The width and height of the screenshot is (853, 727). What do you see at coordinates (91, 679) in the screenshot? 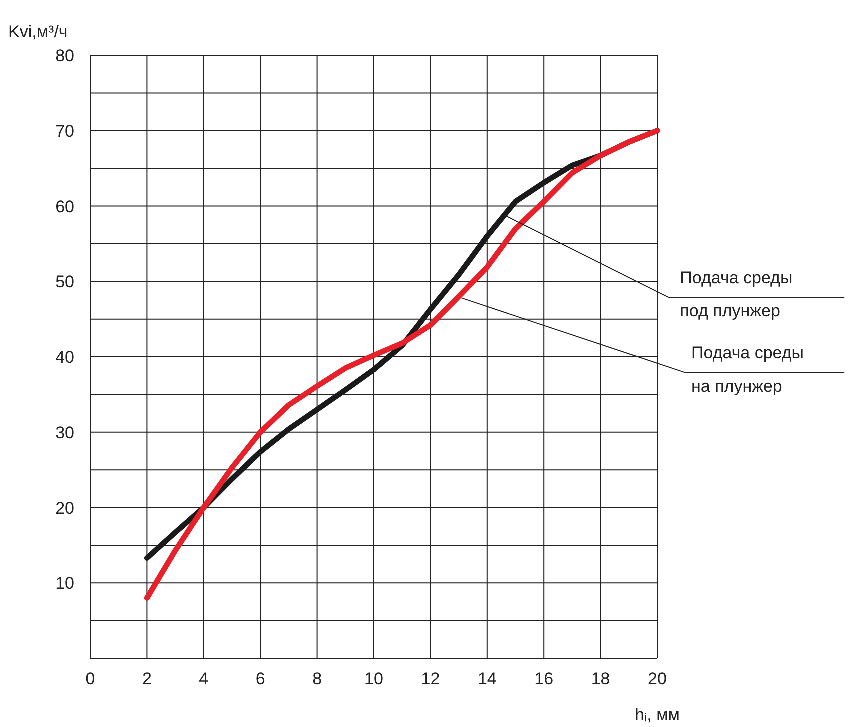
I see `x-tick-label: 0` at bounding box center [91, 679].